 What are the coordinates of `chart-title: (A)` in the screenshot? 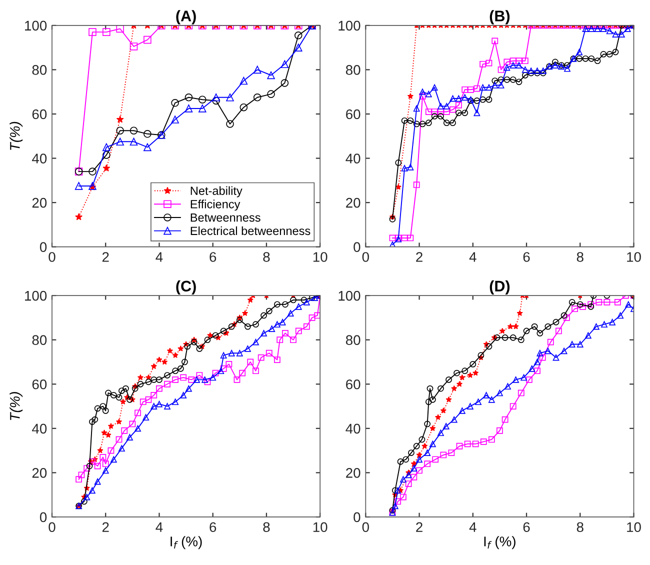 It's located at (186, 17).